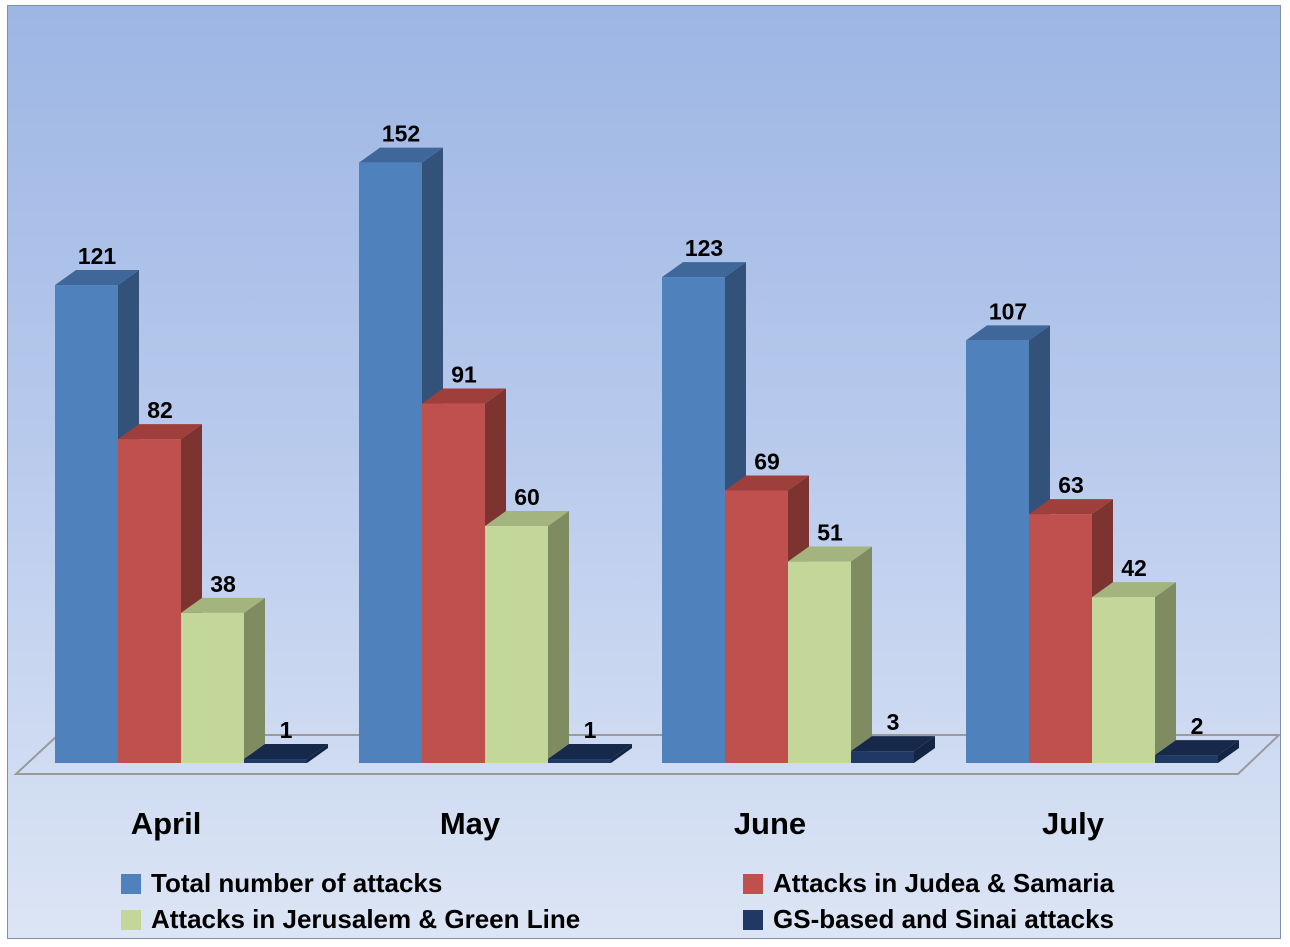 This screenshot has width=1290, height=947. What do you see at coordinates (1071, 485) in the screenshot?
I see `data-label-judea-samaria-july: 63` at bounding box center [1071, 485].